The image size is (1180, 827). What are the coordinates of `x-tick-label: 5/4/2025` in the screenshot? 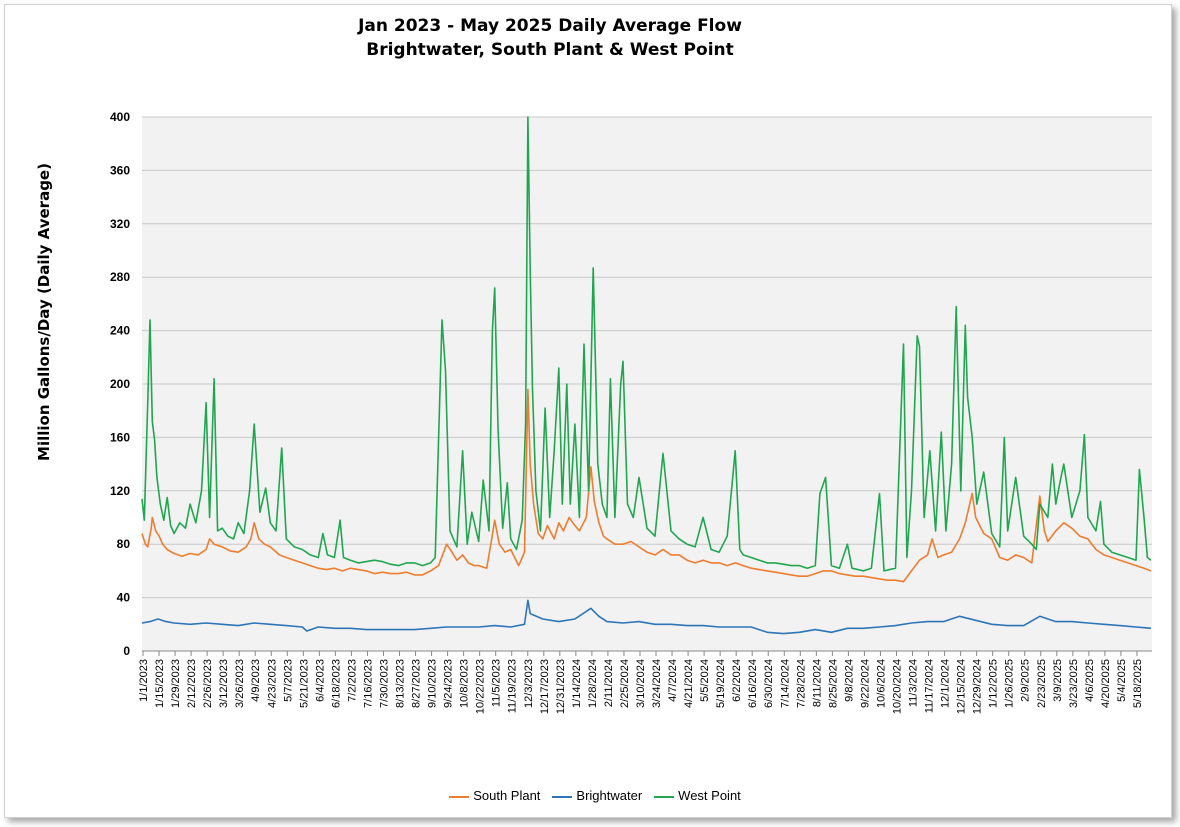 It's located at (1122, 680).